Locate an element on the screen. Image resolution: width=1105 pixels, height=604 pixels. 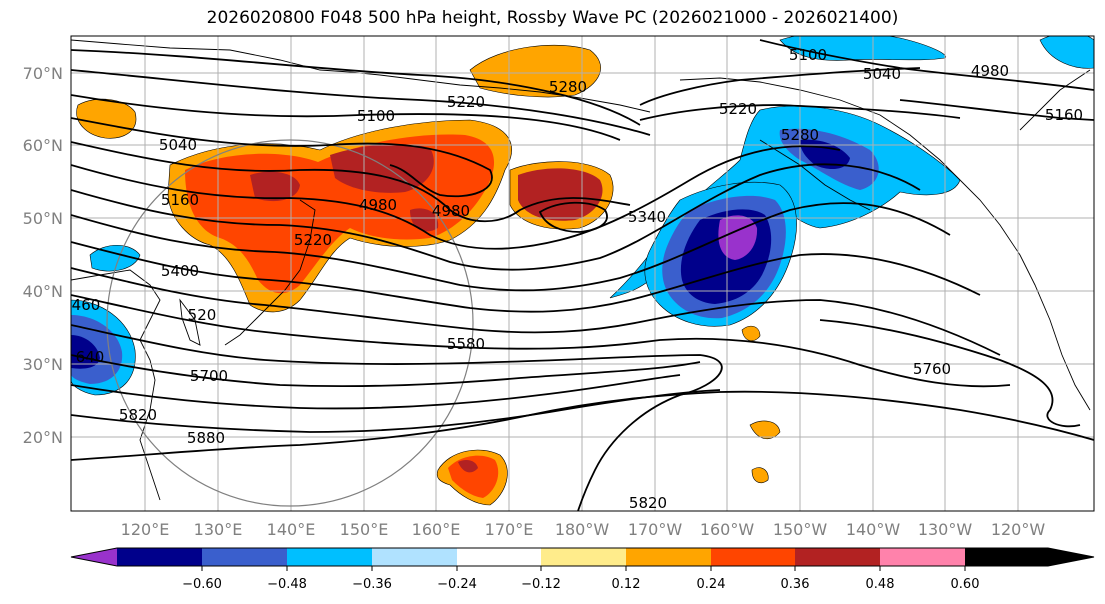
lon-label: 140°E is located at coordinates (291, 529).